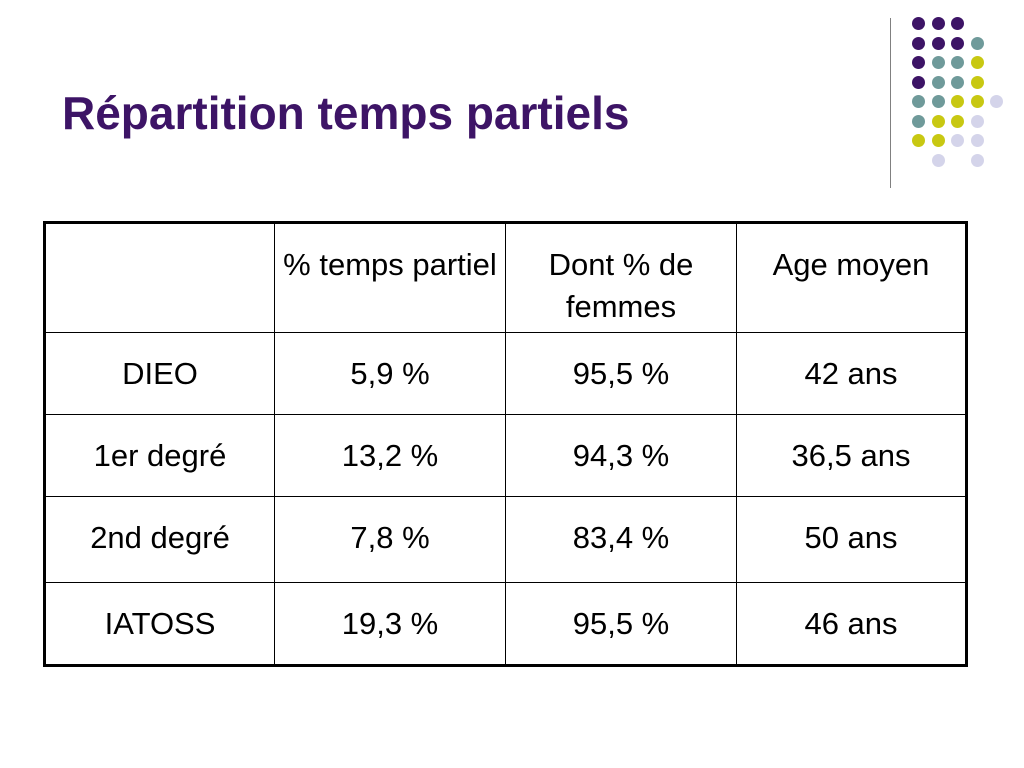  I want to click on header-cell-femmes: Dont % de femmes, so click(621, 277).